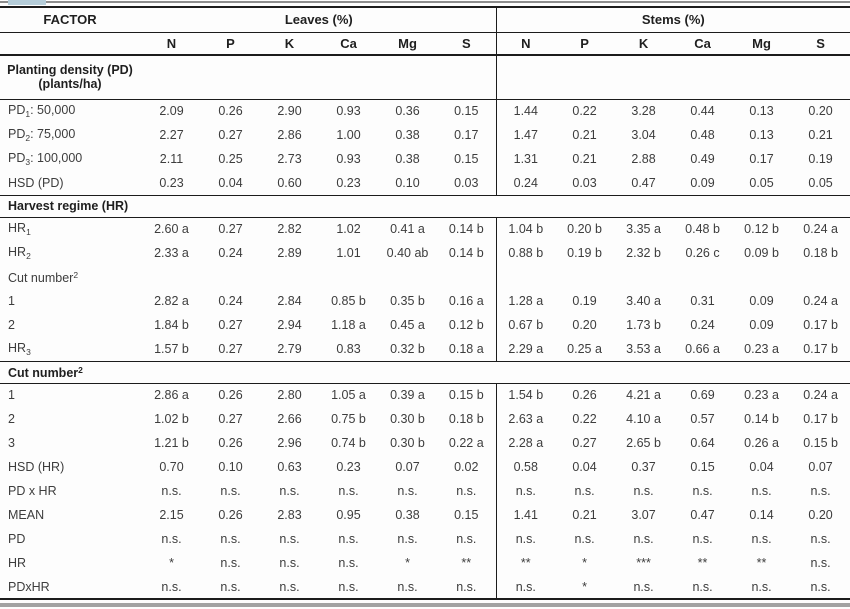 This screenshot has width=850, height=609. Describe the element at coordinates (643, 467) in the screenshot. I see `data-cell: 0.37` at that location.